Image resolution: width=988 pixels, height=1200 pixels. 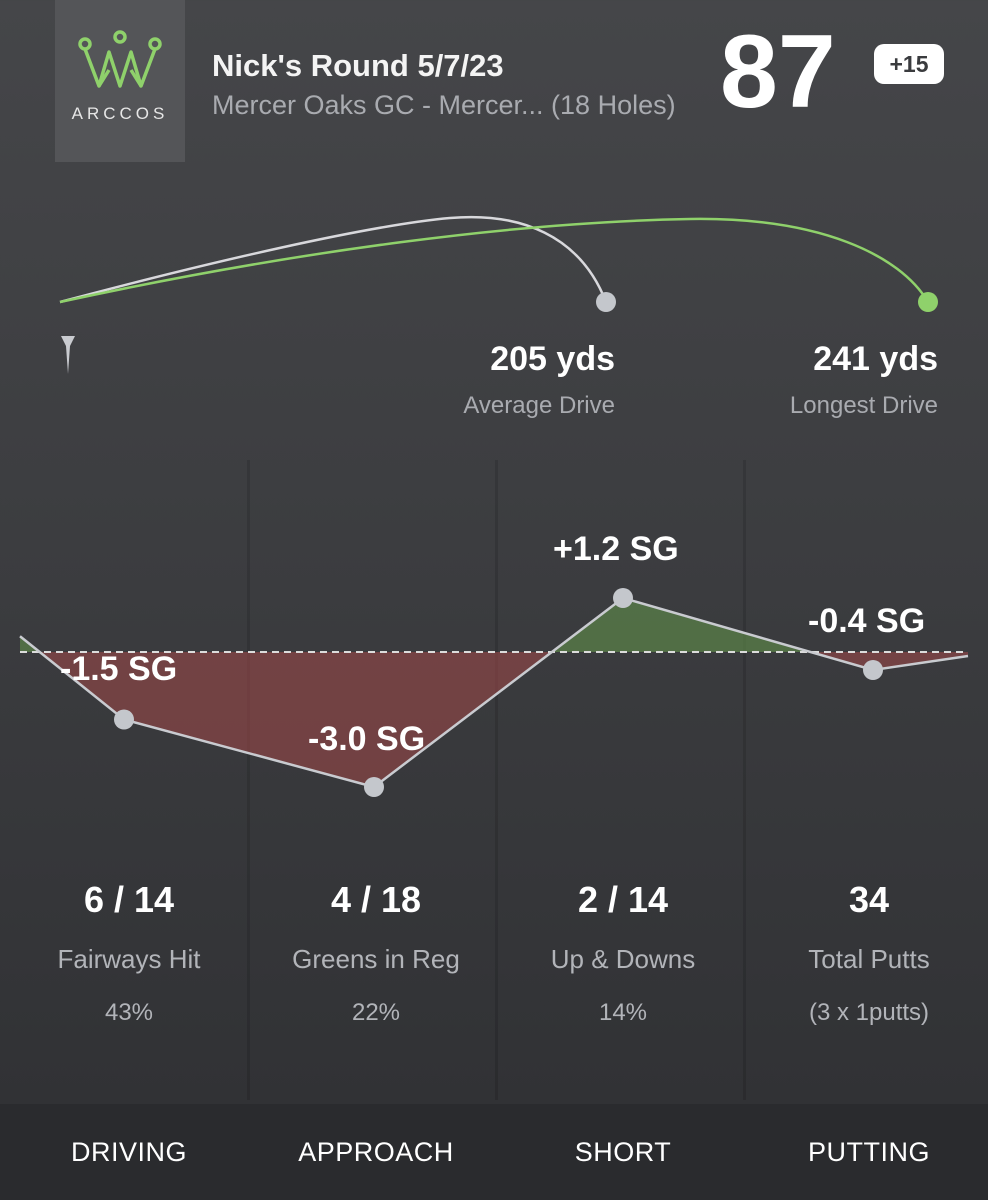 I want to click on sg-label-driving: -1.5 SG, so click(x=119, y=669).